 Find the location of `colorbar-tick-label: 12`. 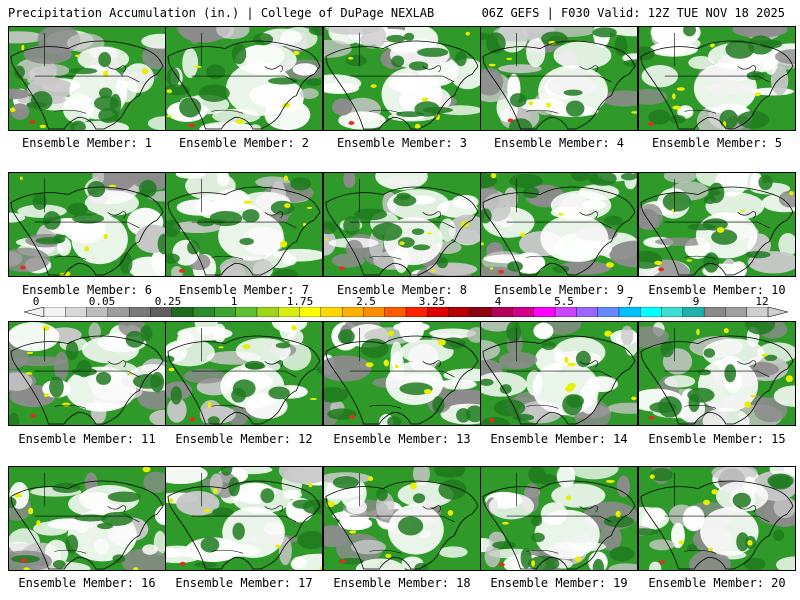

colorbar-tick-label: 12 is located at coordinates (762, 301).